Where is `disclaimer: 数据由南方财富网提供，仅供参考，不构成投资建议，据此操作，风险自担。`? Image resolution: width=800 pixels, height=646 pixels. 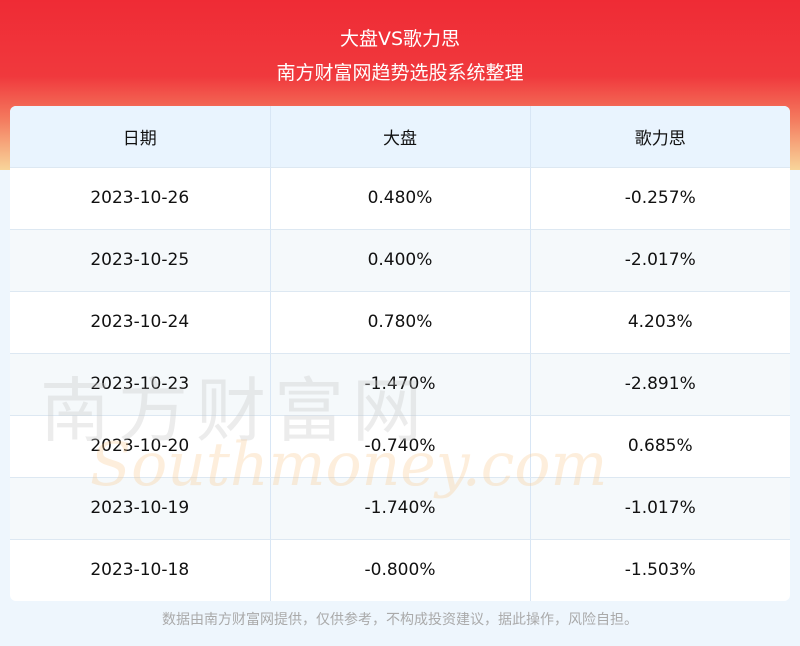
disclaimer: 数据由南方财富网提供，仅供参考，不构成投资建议，据此操作，风险自担。 is located at coordinates (400, 620).